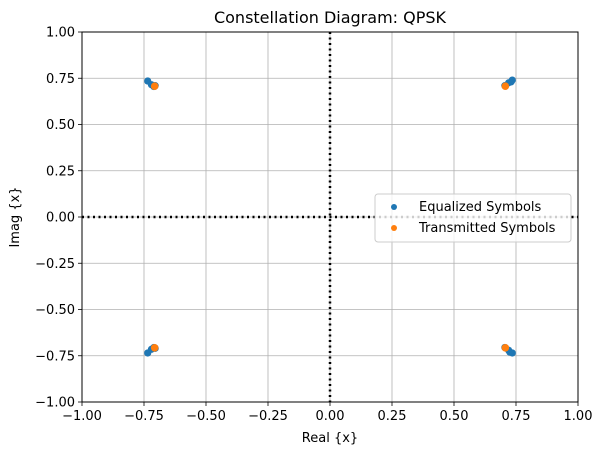 The height and width of the screenshot is (455, 603). I want to click on x-tick-label: 0.25, so click(392, 416).